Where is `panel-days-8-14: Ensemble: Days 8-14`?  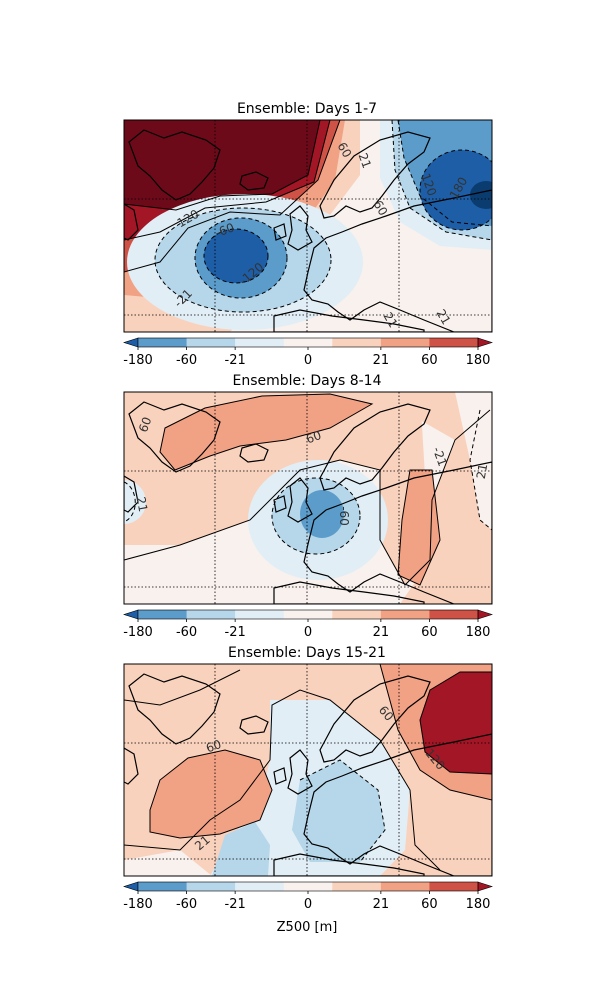
panel-days-8-14: Ensemble: Days 8-14 is located at coordinates (308, 489).